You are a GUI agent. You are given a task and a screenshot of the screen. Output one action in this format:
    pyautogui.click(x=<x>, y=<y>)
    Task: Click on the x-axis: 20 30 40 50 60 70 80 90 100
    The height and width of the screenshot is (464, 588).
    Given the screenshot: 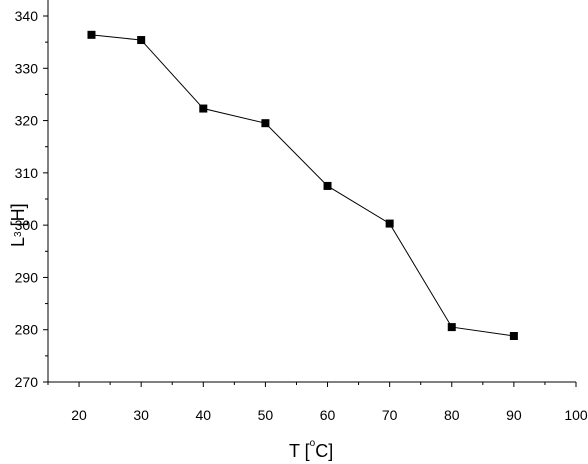 What is the action you would take?
    pyautogui.click(x=317, y=402)
    